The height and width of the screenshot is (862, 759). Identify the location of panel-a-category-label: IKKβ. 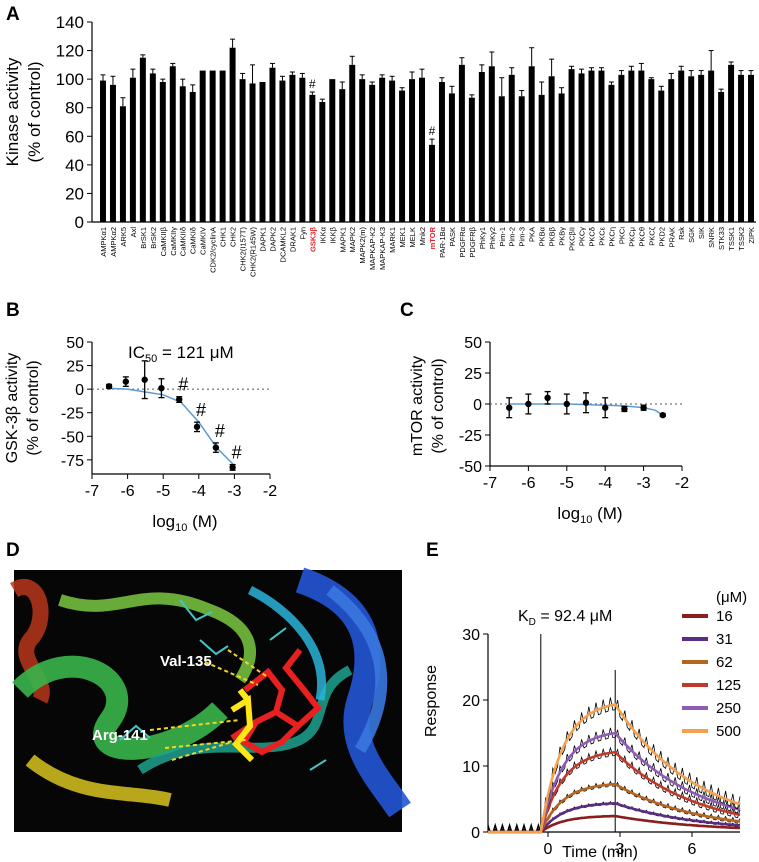
(332, 234).